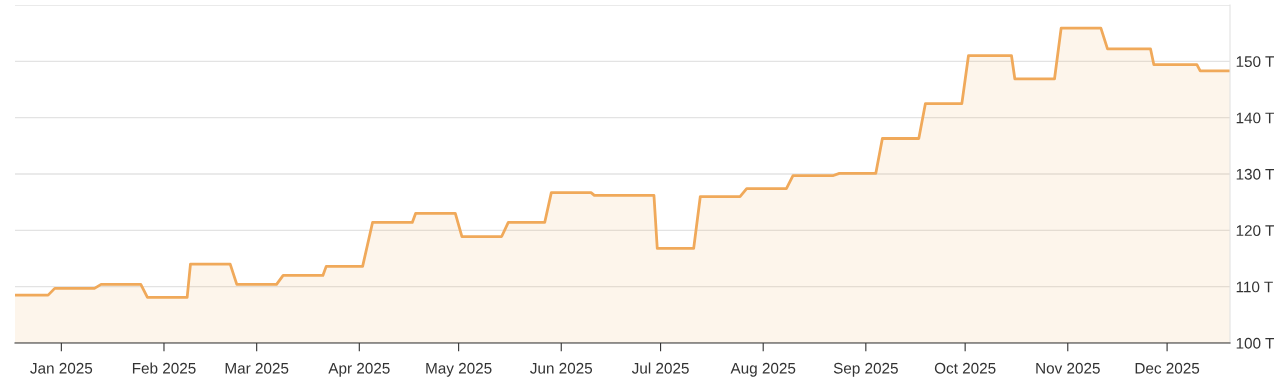 The height and width of the screenshot is (390, 1280). What do you see at coordinates (1254, 287) in the screenshot?
I see `y-tick-label: 110 T` at bounding box center [1254, 287].